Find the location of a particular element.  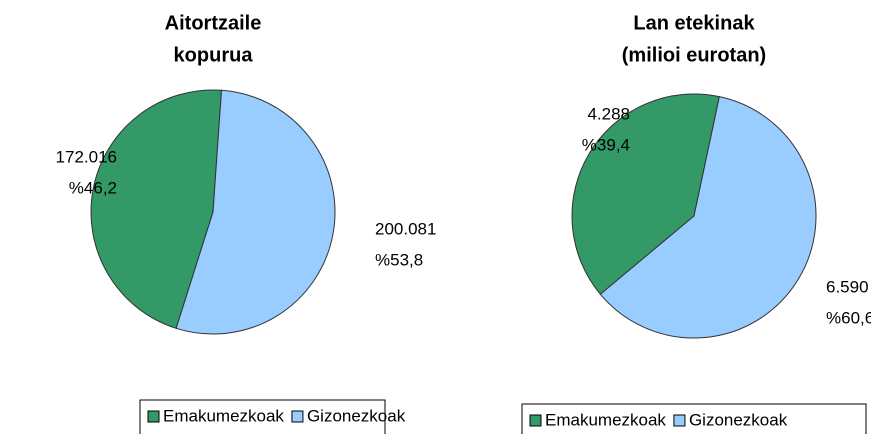

data-label: 172.016 is located at coordinates (86, 156).